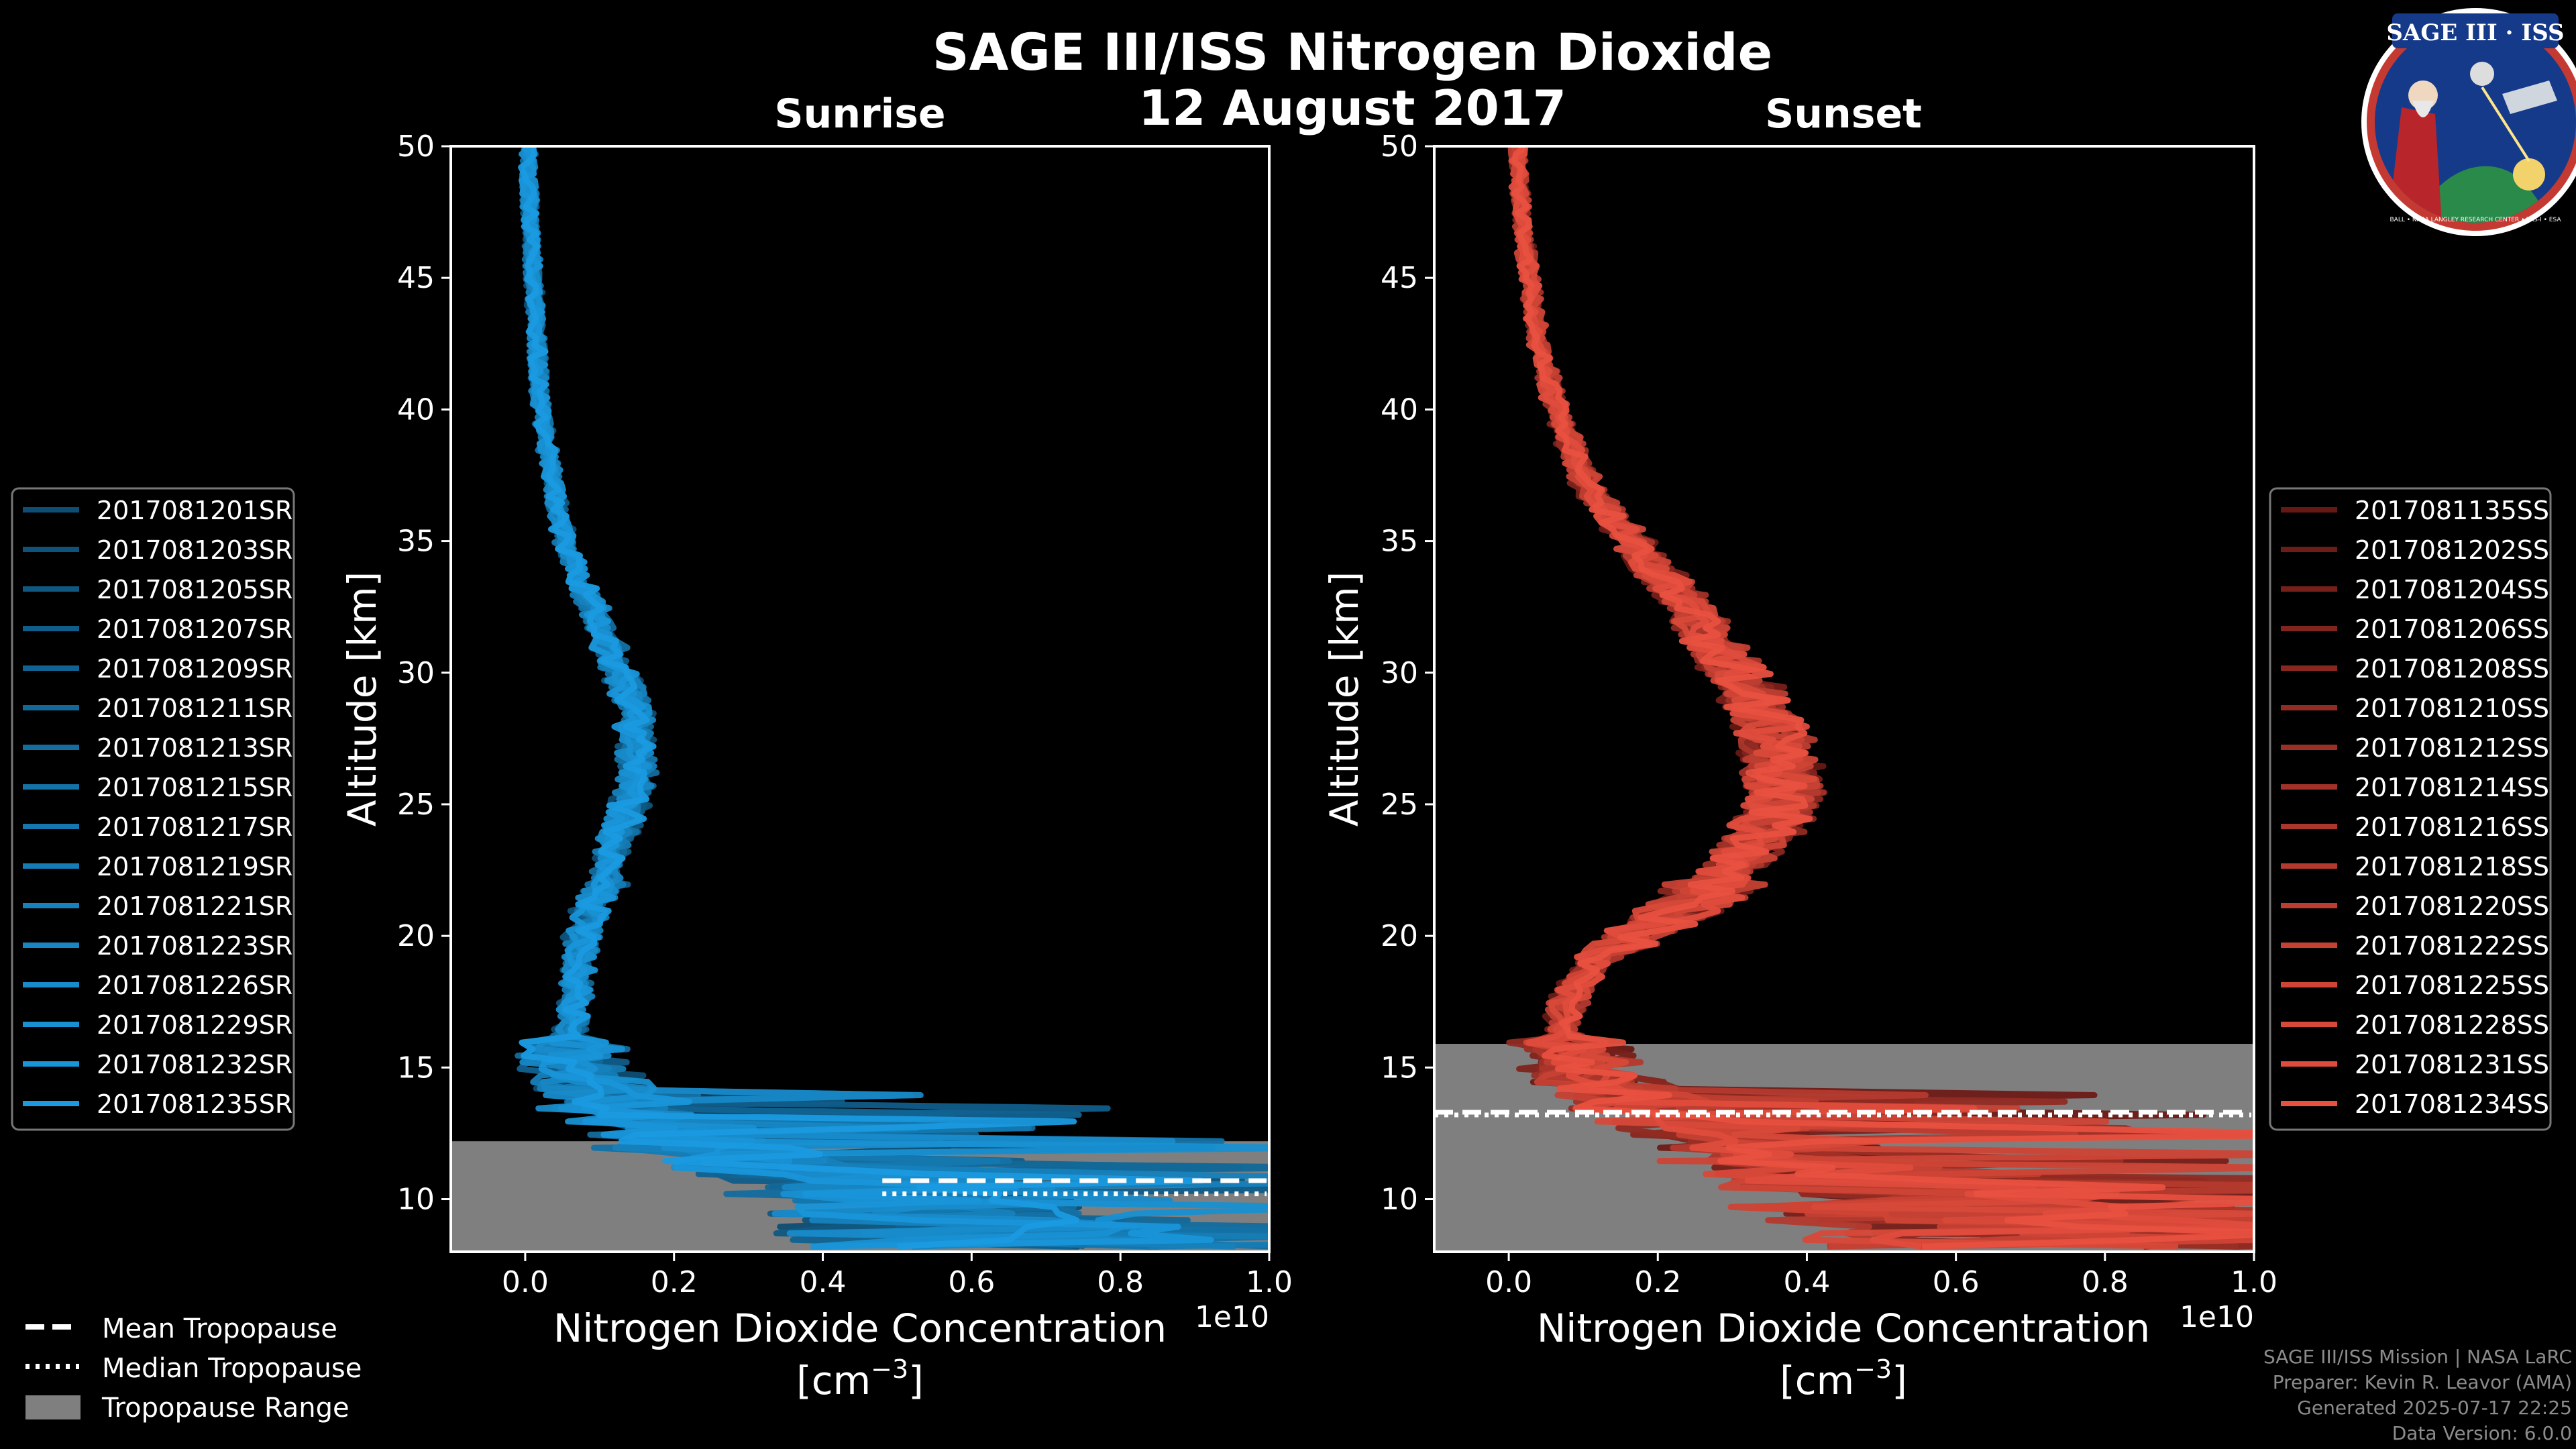  Describe the element at coordinates (2452, 1064) in the screenshot. I see `legend-entry: 2017081231SS` at that location.